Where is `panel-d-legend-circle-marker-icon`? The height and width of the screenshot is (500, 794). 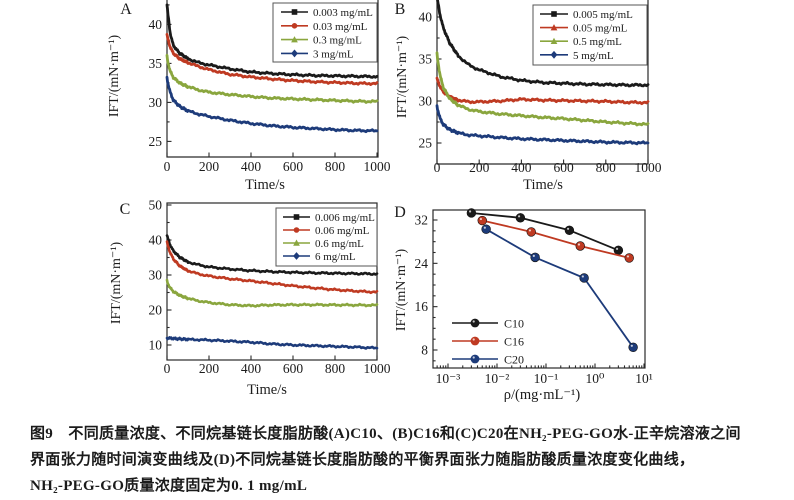 panel-d-legend-circle-marker-icon is located at coordinates (475, 323).